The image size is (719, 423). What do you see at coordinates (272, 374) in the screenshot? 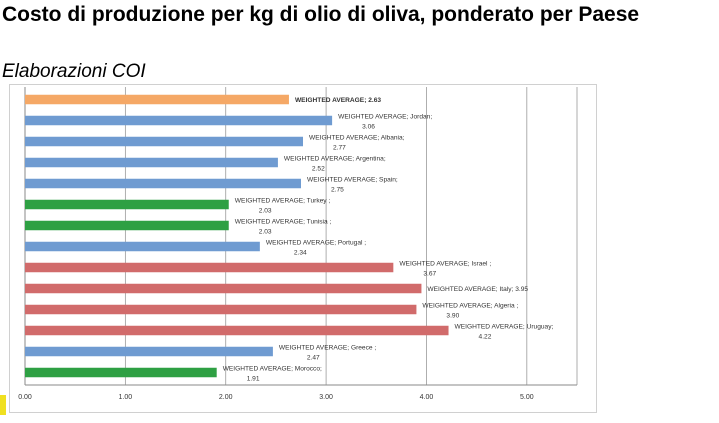
I see `data-label-13: WEIGHTED AVERAGE; Morocco; 1.91` at bounding box center [272, 374].